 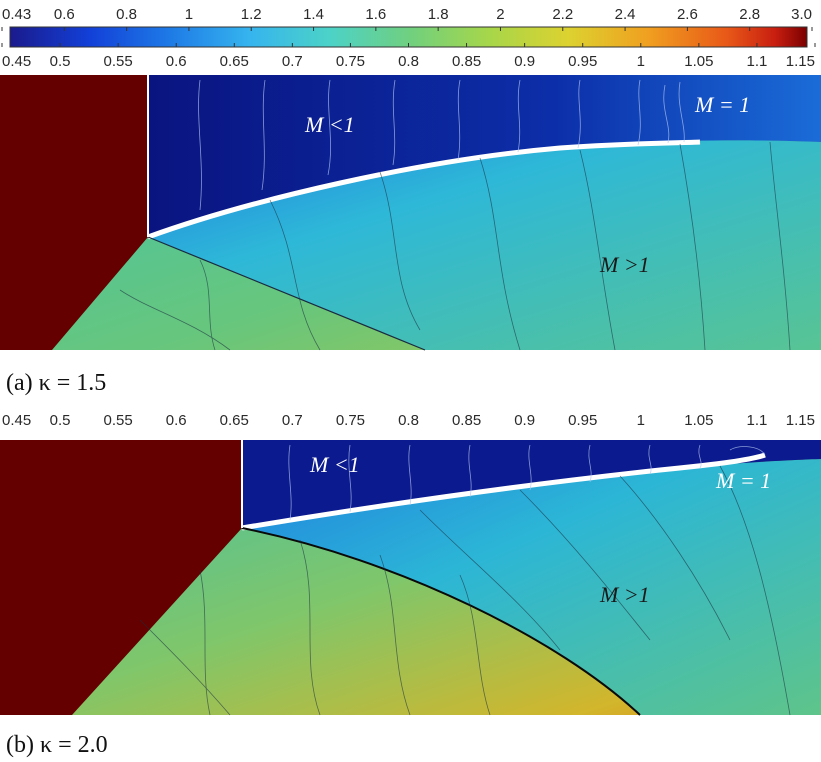 I want to click on label-supersonic-b: M >1, so click(x=624, y=594).